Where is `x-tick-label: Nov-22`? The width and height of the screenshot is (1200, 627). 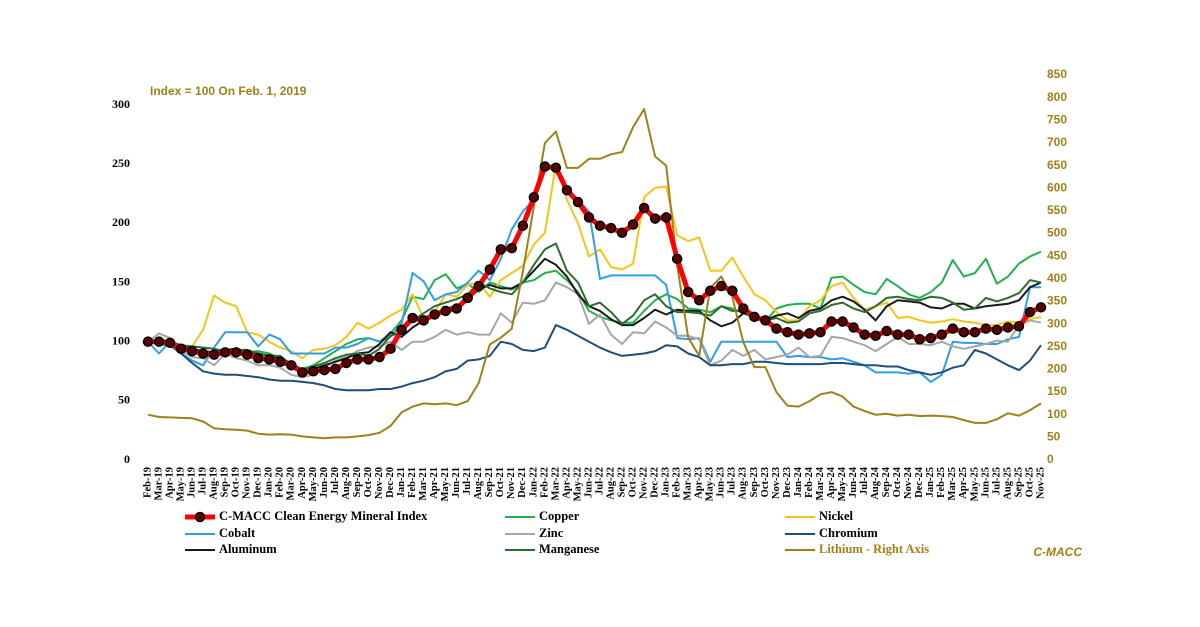
x-tick-label: Nov-22 is located at coordinates (644, 483).